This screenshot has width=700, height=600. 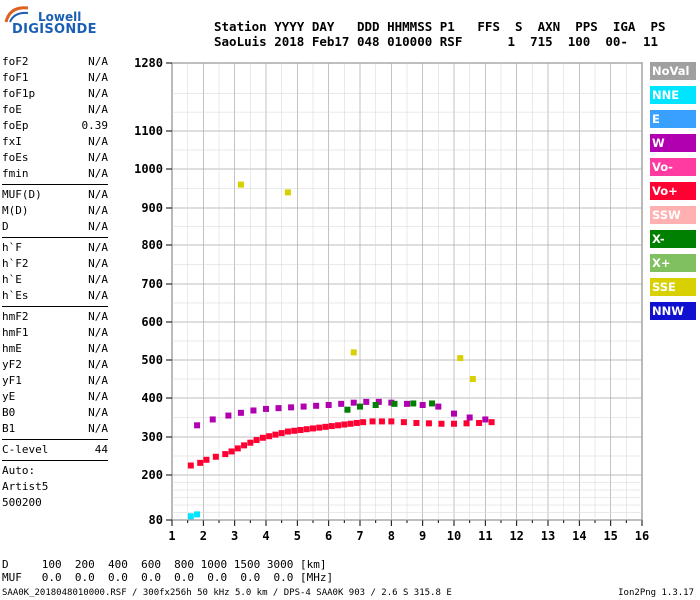 I want to click on logo-swoosh-icon, so click(x=16, y=14).